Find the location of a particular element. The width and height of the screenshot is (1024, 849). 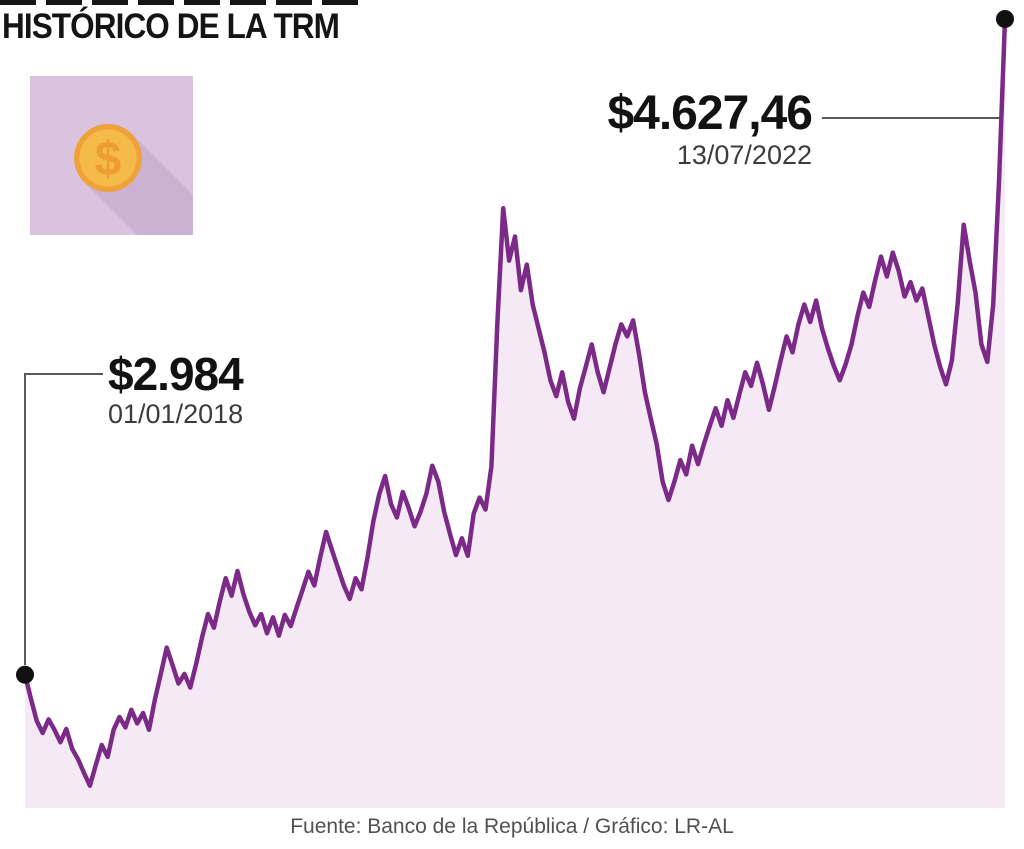

top-dashed-strip is located at coordinates (184, 2).